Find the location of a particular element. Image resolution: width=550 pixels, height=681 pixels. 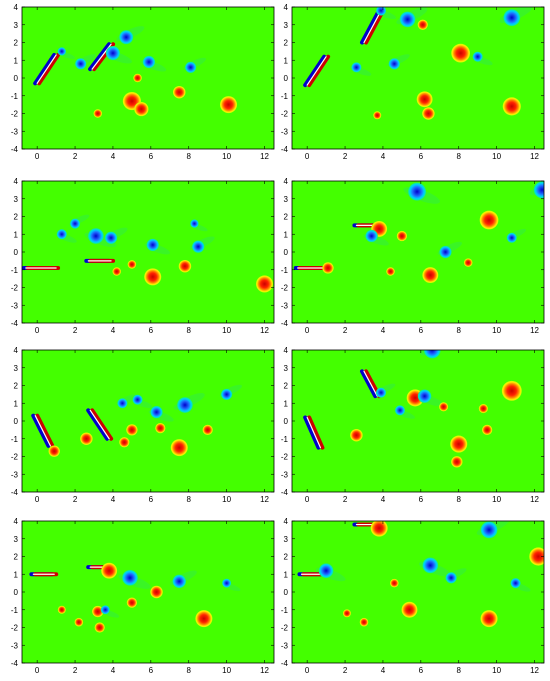

y-tick-label: 1 is located at coordinates (16, 574).